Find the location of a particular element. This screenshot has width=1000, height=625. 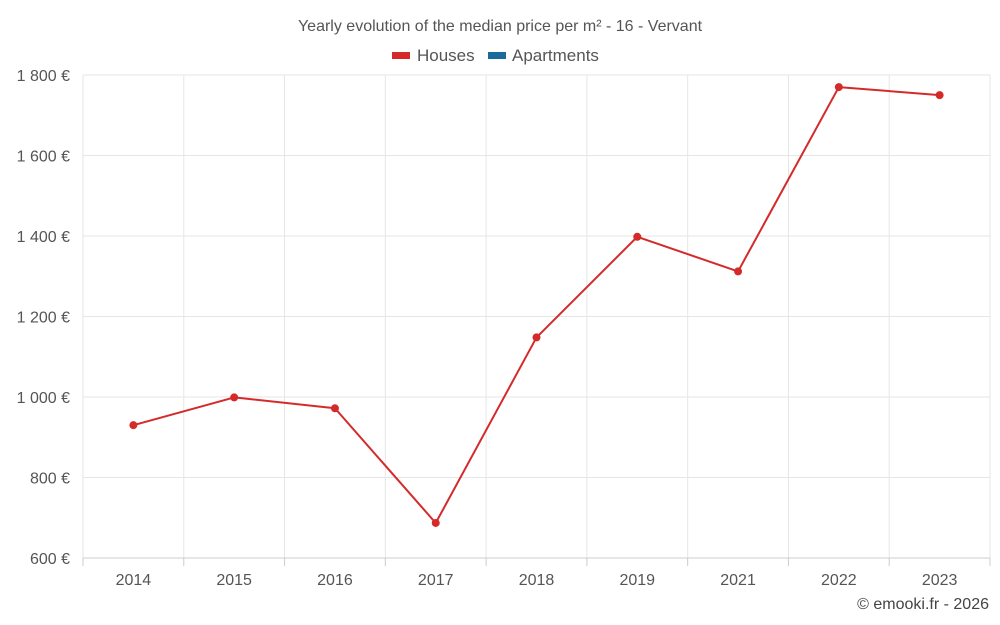

x-tick-label: 2023 is located at coordinates (940, 580).